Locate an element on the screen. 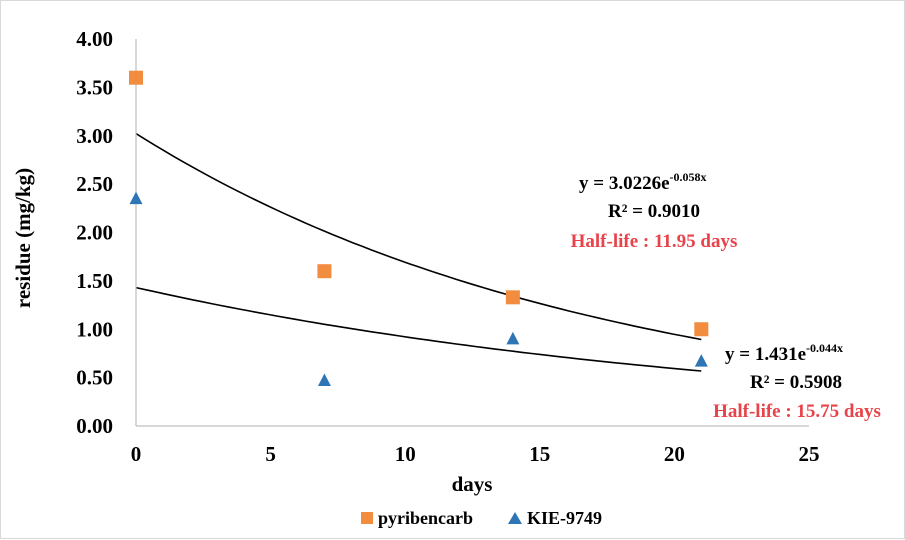 Image resolution: width=905 pixels, height=540 pixels. kie-9749-r2: R² = 0.5908 is located at coordinates (796, 382).